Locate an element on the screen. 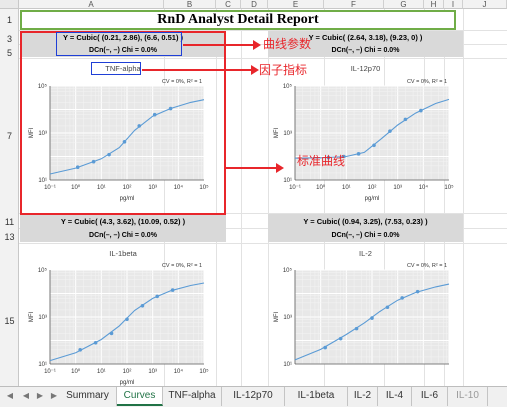  standard-curve-chart: 10¹ 10³ 10⁵ CV = 0%, R² = 1 MFI is located at coordinates (363, 322).